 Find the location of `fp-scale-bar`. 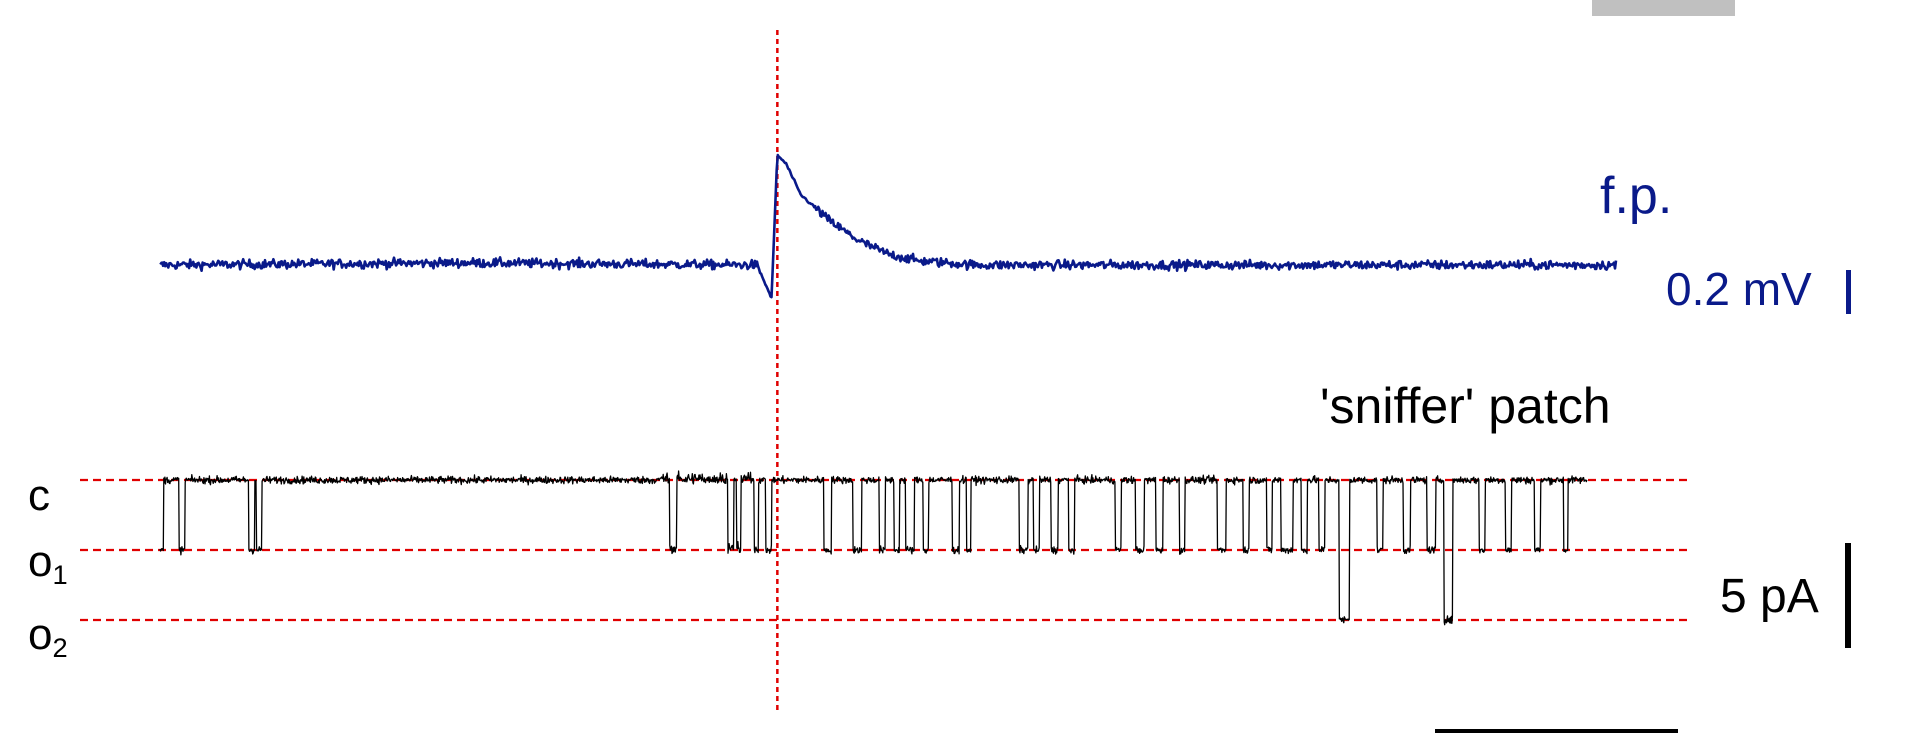

fp-scale-bar is located at coordinates (1848, 292).